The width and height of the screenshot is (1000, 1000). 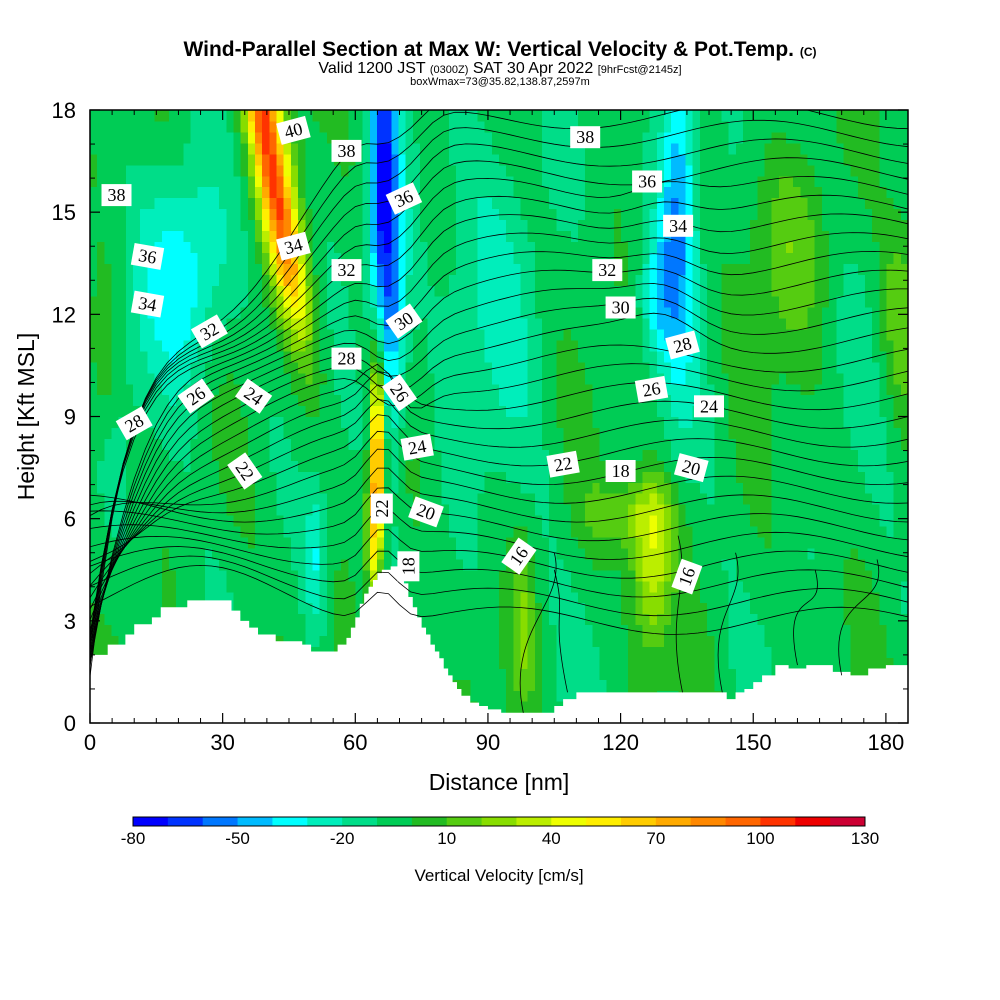 I want to click on x-tick-label: 150, so click(x=753, y=742).